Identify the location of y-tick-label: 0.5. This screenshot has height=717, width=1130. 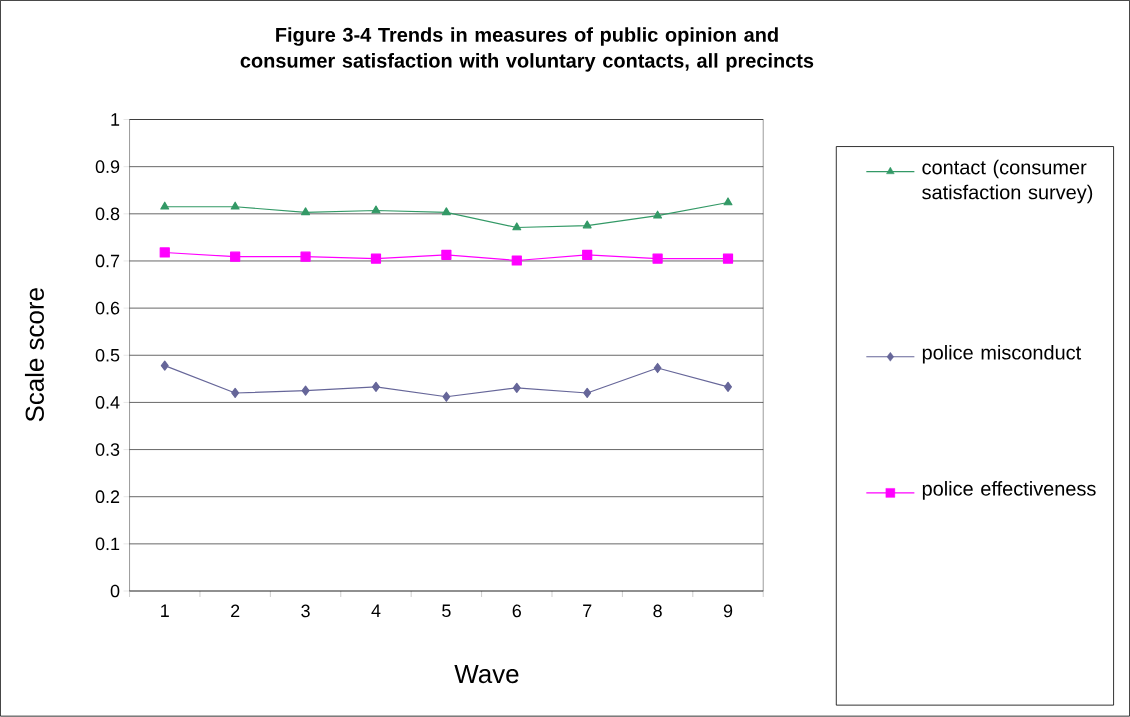
(107, 355).